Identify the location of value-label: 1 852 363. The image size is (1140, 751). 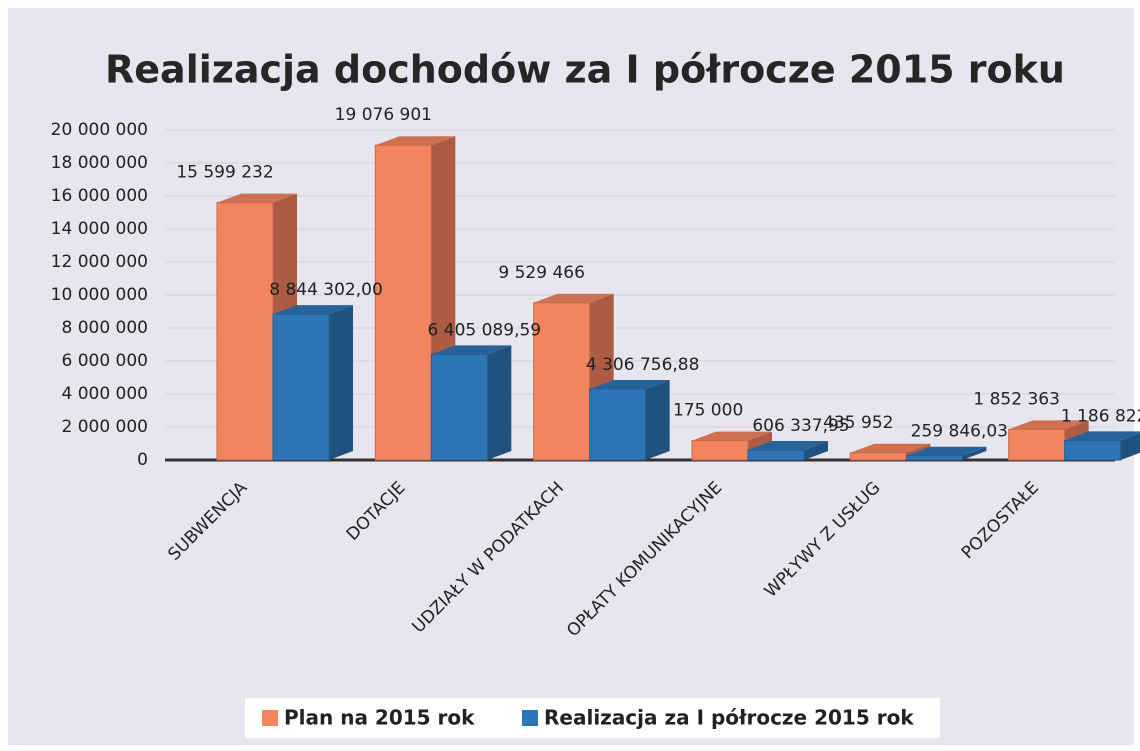
(1016, 399).